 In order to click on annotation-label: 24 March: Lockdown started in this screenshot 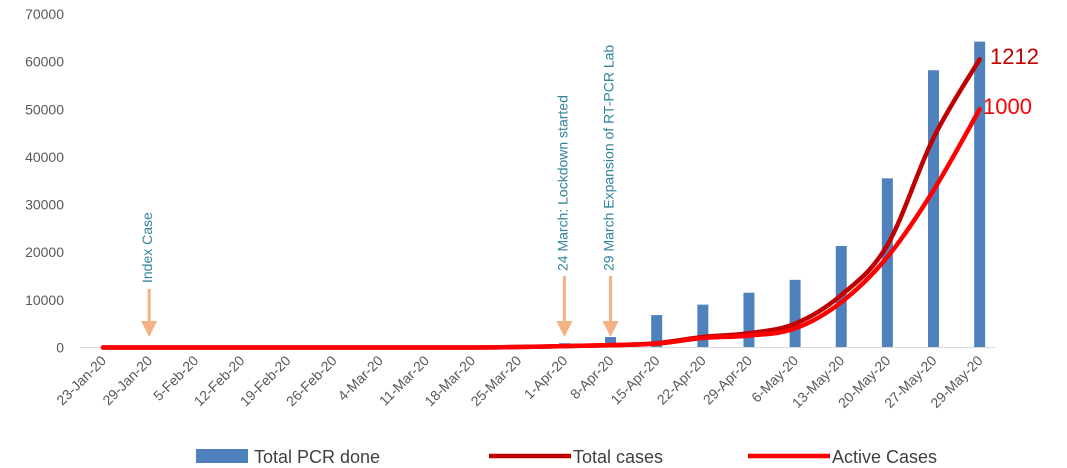, I will do `click(562, 183)`.